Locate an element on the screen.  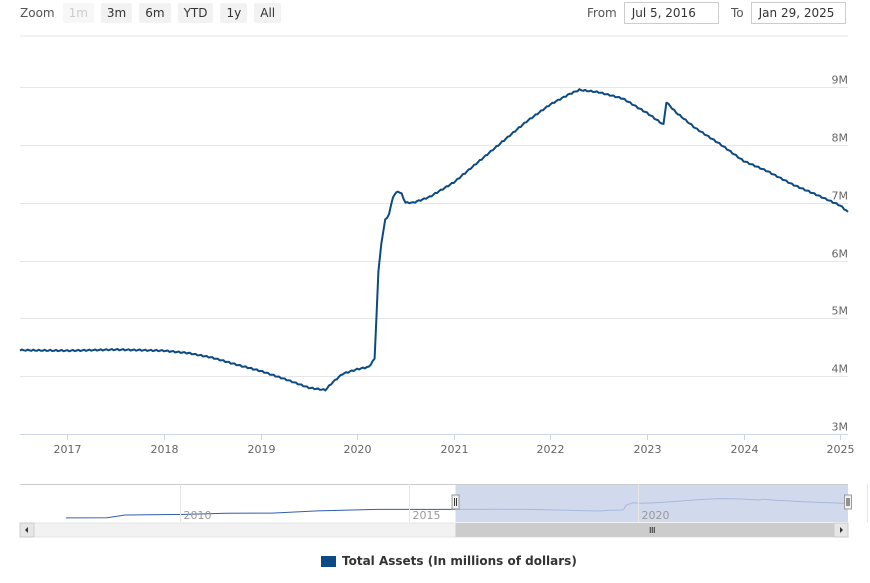
navigator-x-label: 2015 is located at coordinates (427, 515).